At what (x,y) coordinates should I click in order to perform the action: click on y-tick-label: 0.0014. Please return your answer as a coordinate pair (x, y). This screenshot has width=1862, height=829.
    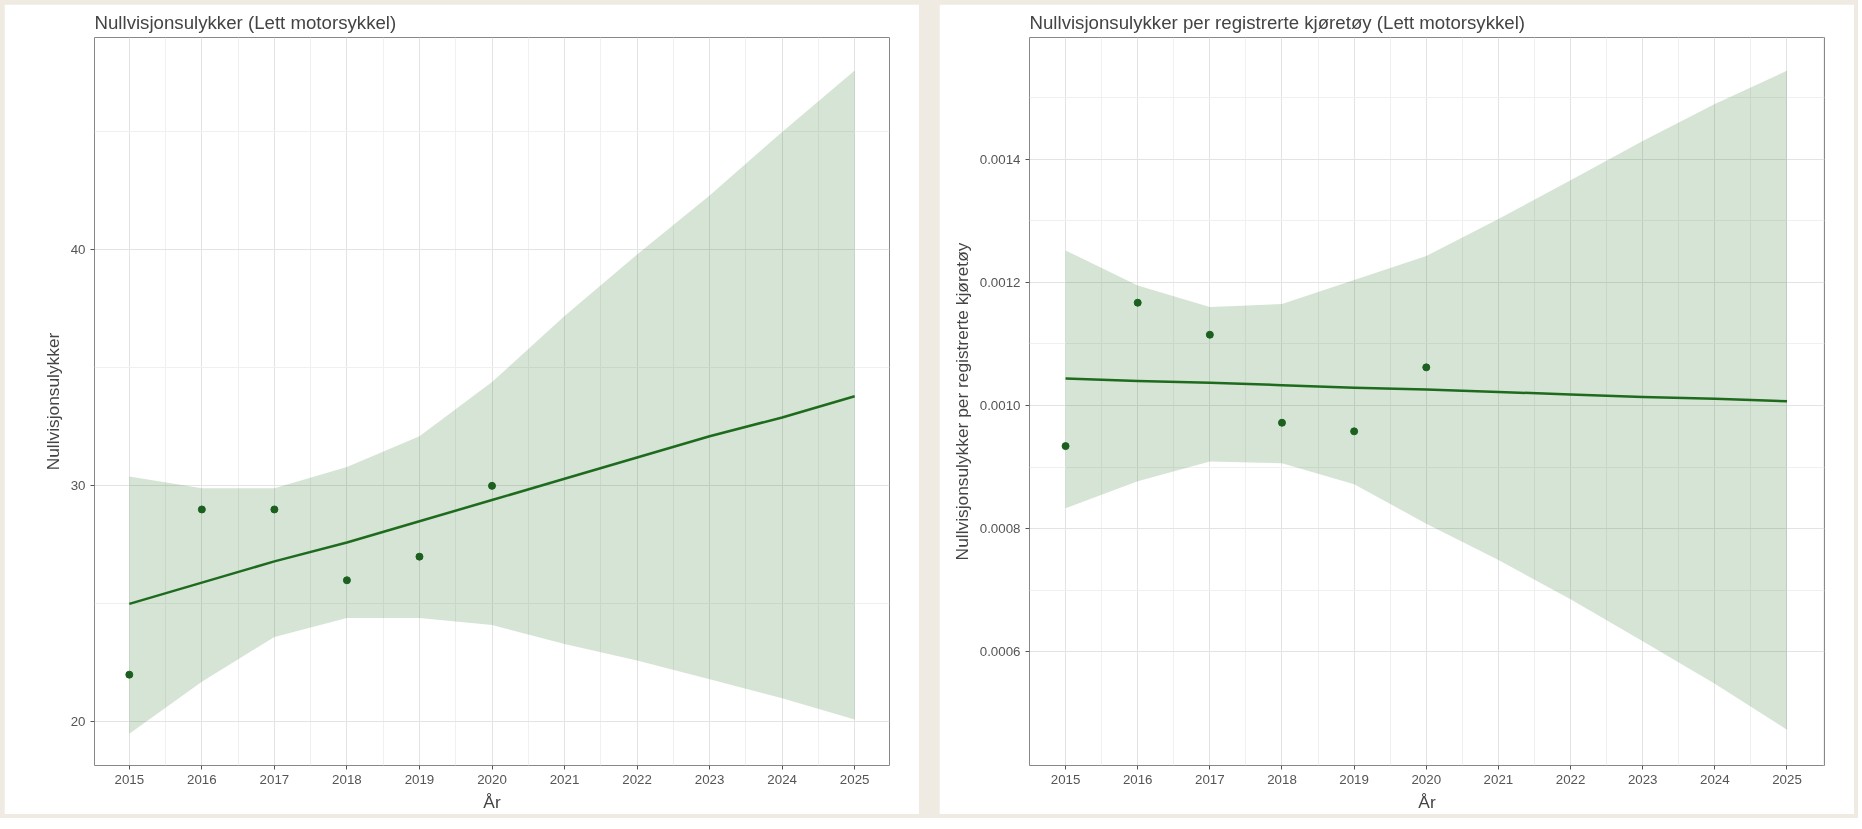
    Looking at the image, I should click on (1000, 159).